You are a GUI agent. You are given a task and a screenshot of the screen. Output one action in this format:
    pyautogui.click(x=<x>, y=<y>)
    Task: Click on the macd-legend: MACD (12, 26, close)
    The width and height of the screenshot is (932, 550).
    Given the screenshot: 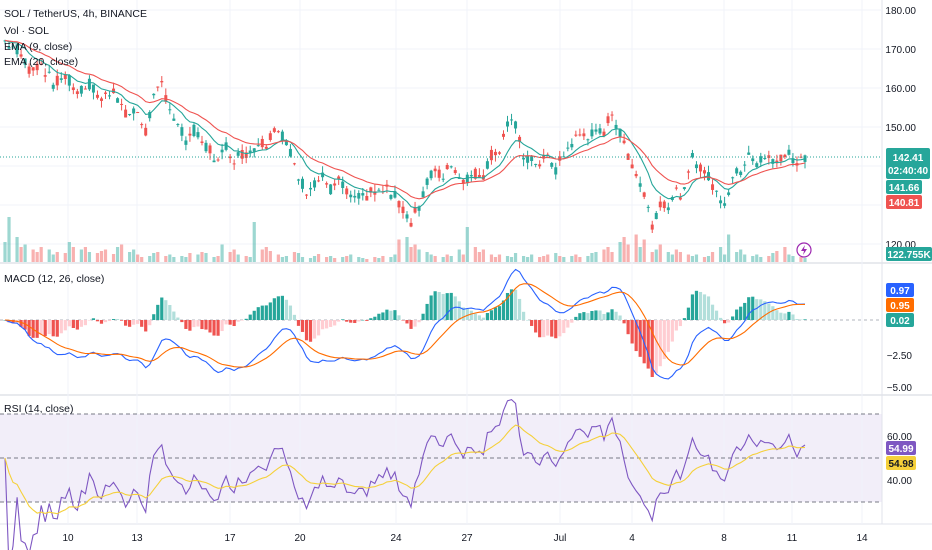 What is the action you would take?
    pyautogui.click(x=54, y=279)
    